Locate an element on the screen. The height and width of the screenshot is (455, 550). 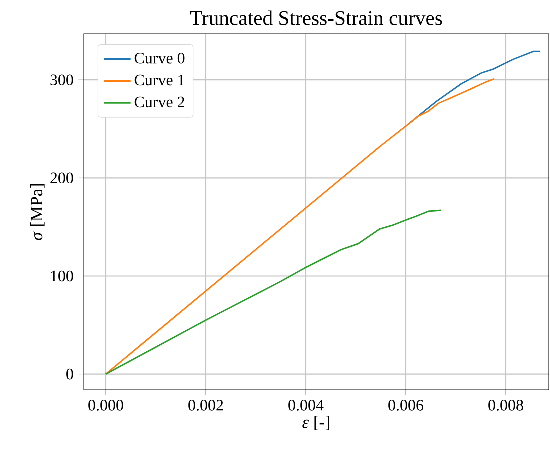
x-tick-label: 0.006 is located at coordinates (406, 405).